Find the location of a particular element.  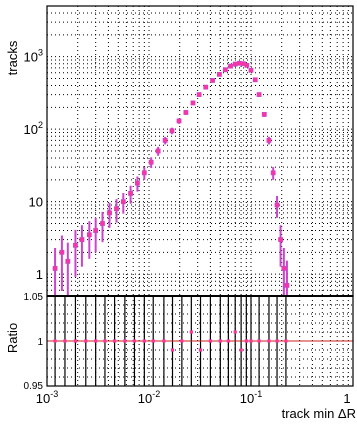

y-tick-label: 10 is located at coordinates (36, 202).